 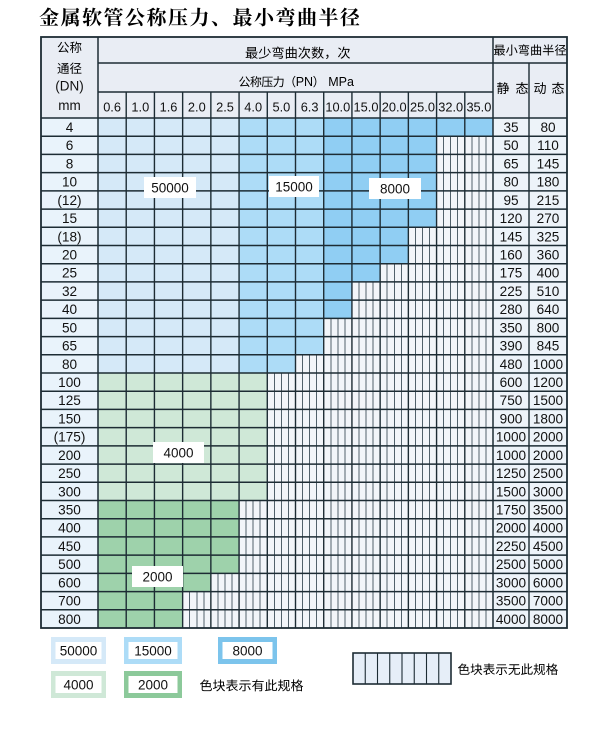 What do you see at coordinates (69, 236) in the screenshot?
I see `svg-text: (18)` at bounding box center [69, 236].